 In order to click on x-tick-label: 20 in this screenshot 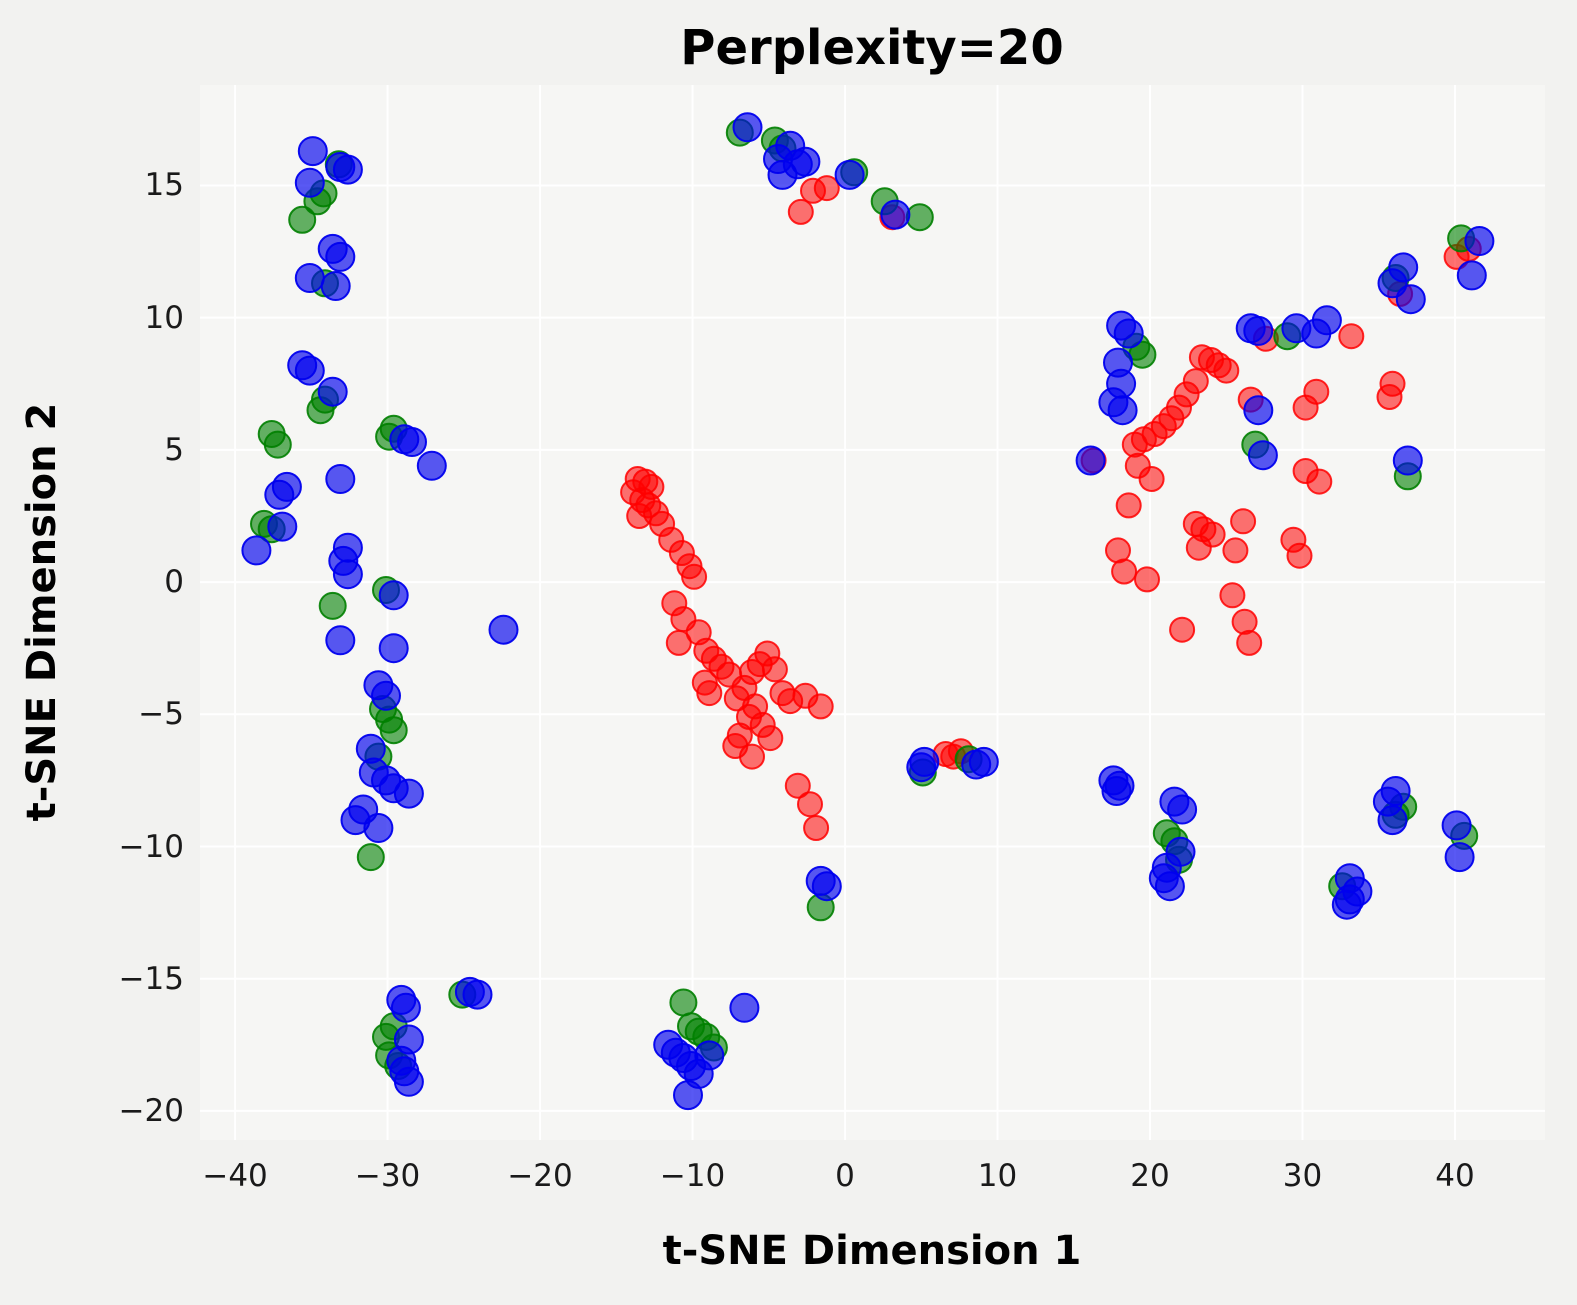, I will do `click(1150, 1176)`.